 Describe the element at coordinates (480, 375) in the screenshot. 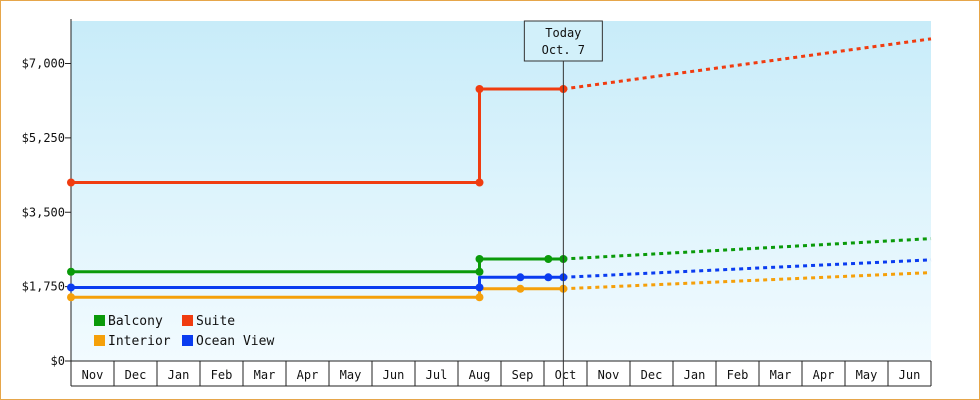

I see `x-tick-label: Aug` at that location.